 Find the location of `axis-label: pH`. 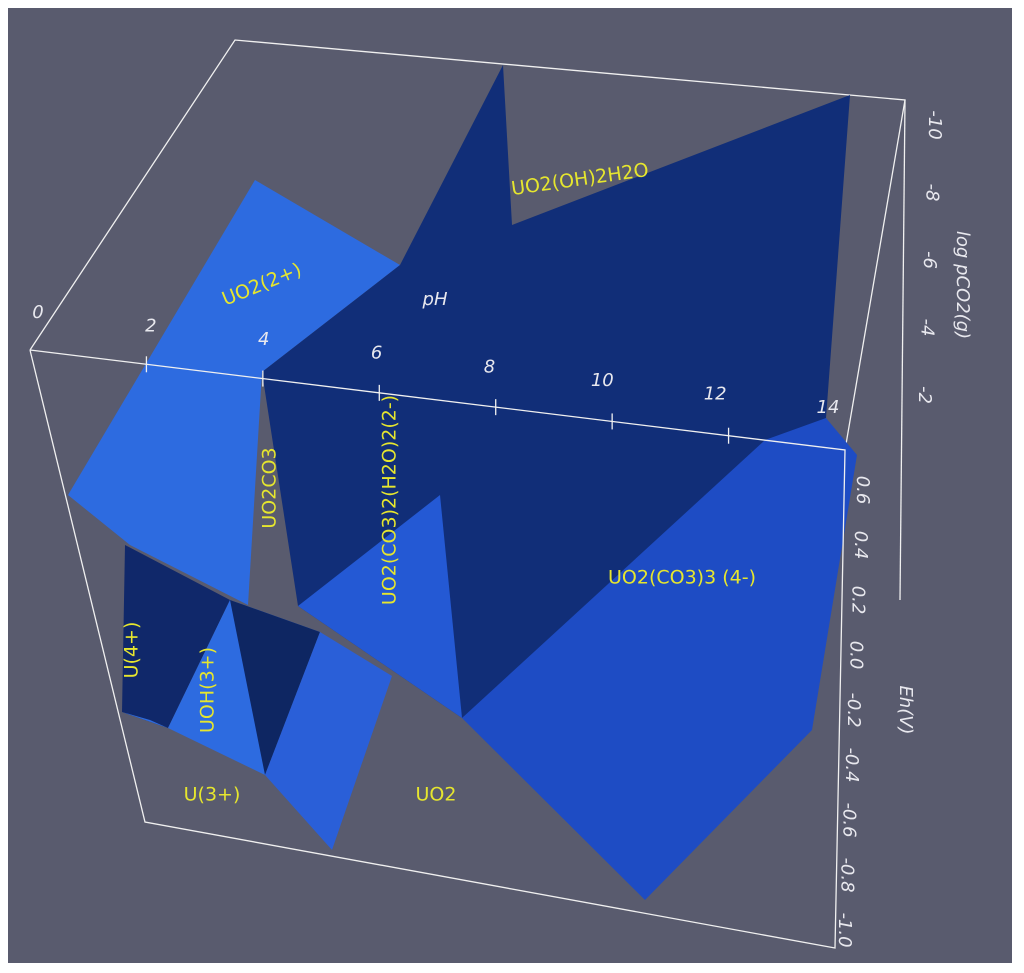

axis-label: pH is located at coordinates (435, 299).